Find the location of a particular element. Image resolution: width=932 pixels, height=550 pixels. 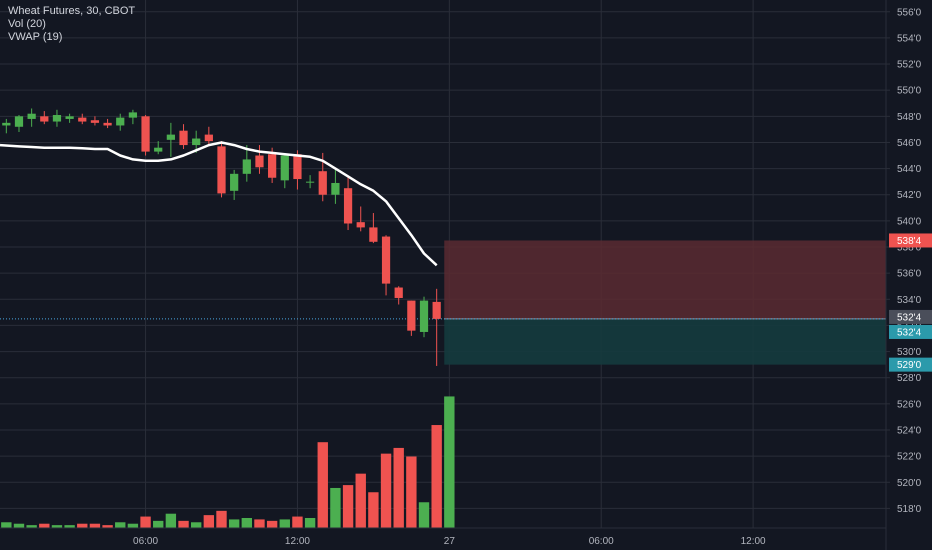

price-axis-label: 530'0 is located at coordinates (909, 352).